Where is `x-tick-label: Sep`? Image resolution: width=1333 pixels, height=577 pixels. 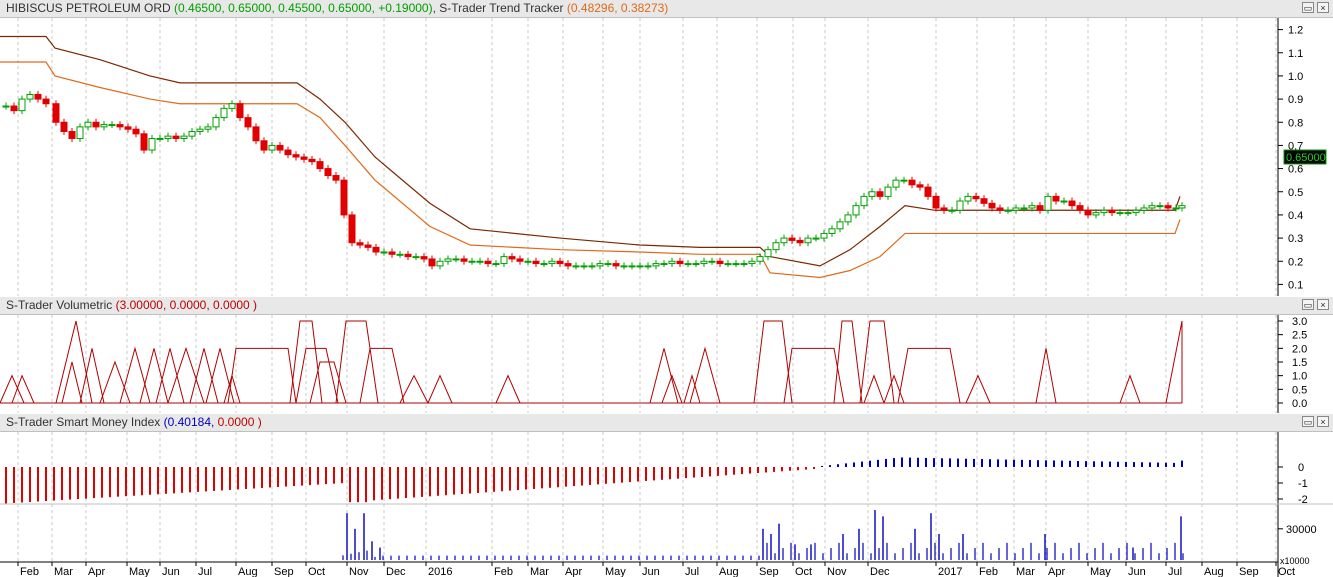
x-tick-label: Sep is located at coordinates (284, 571).